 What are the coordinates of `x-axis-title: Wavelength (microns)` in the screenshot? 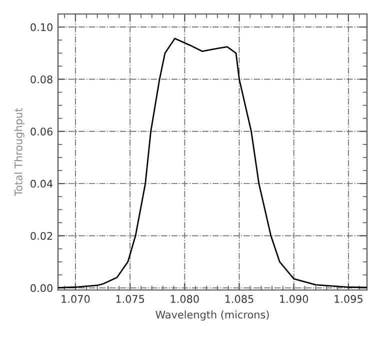 It's located at (212, 315).